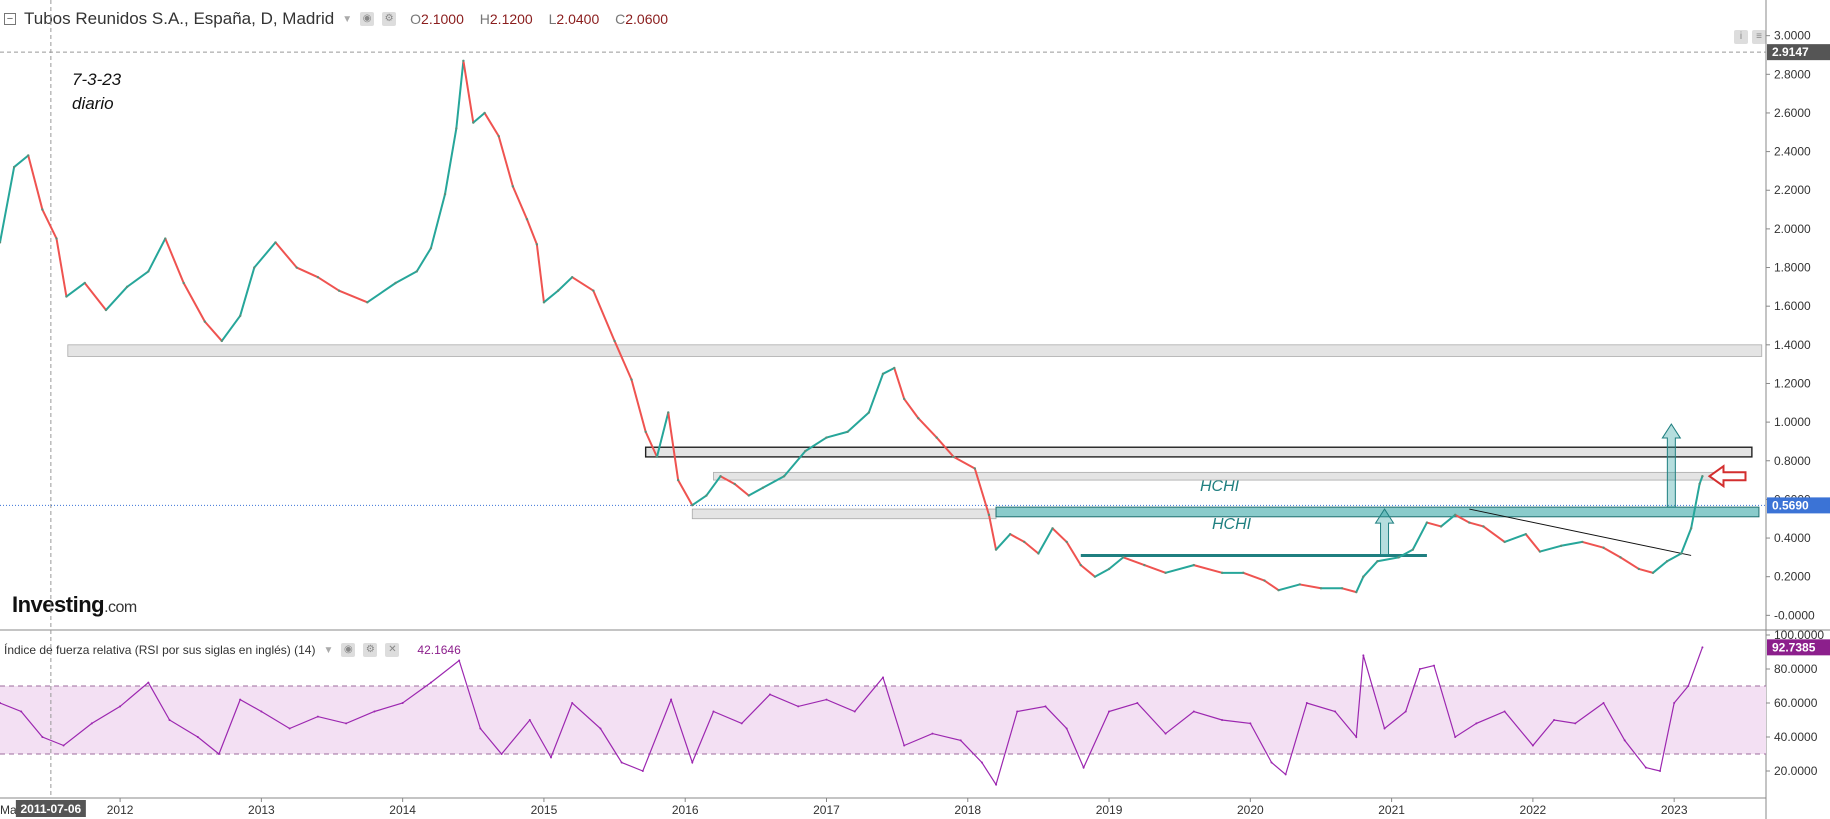 The width and height of the screenshot is (1830, 819). What do you see at coordinates (685, 810) in the screenshot?
I see `time-tick-label: 2016` at bounding box center [685, 810].